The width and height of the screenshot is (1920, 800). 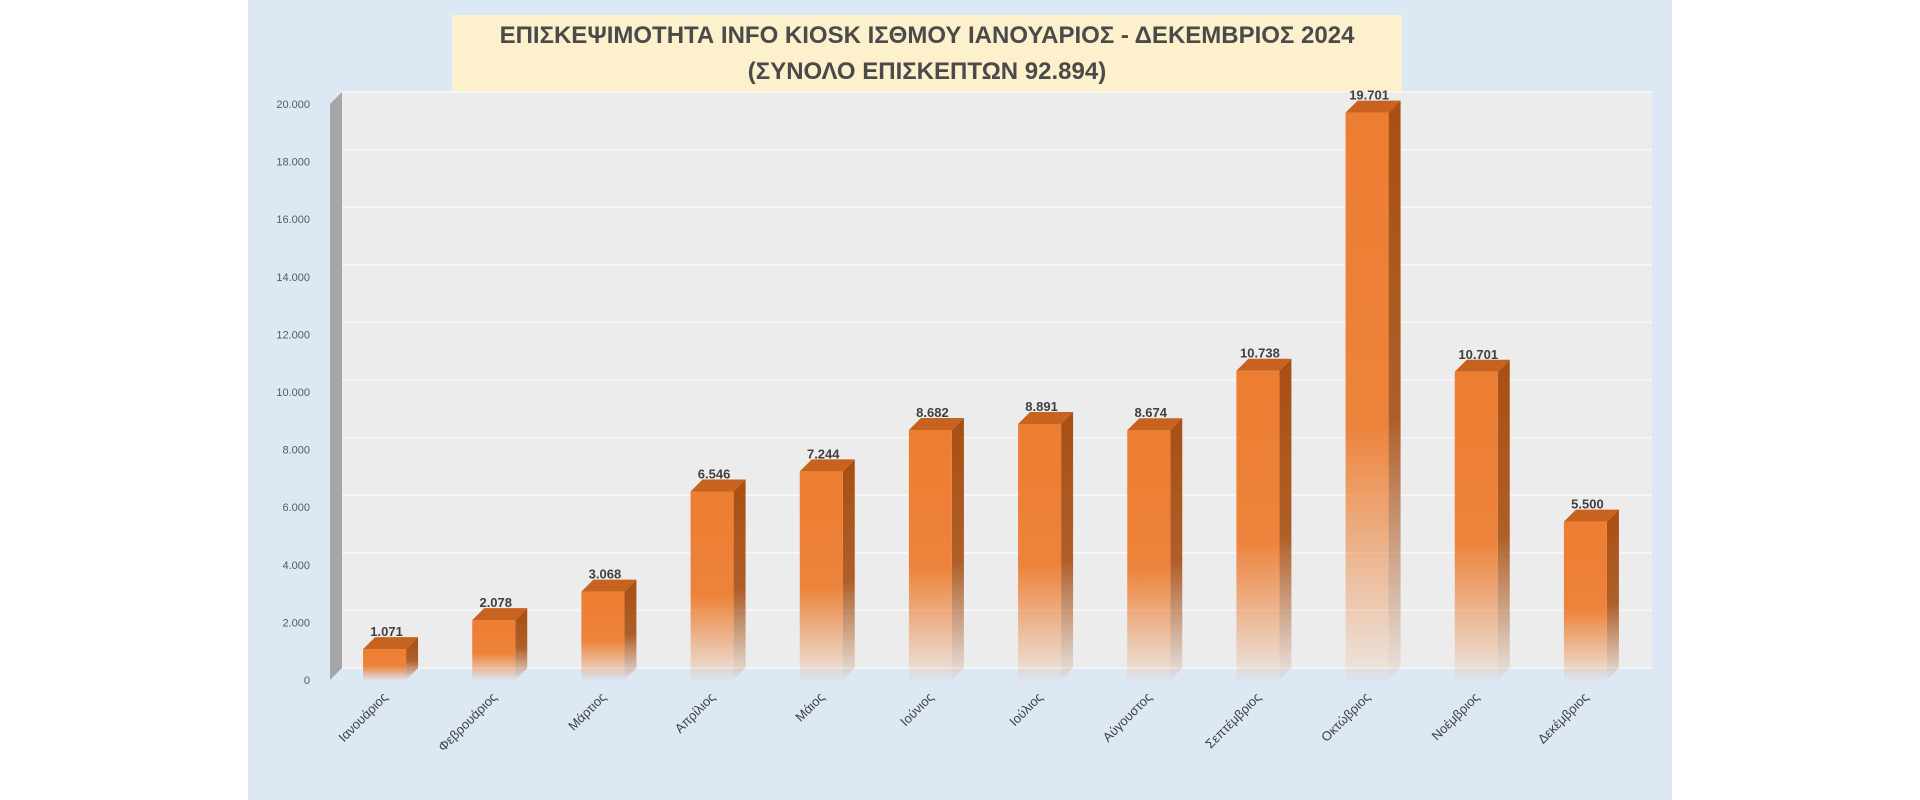 What do you see at coordinates (293, 335) in the screenshot?
I see `y-tick-label: 12.000` at bounding box center [293, 335].